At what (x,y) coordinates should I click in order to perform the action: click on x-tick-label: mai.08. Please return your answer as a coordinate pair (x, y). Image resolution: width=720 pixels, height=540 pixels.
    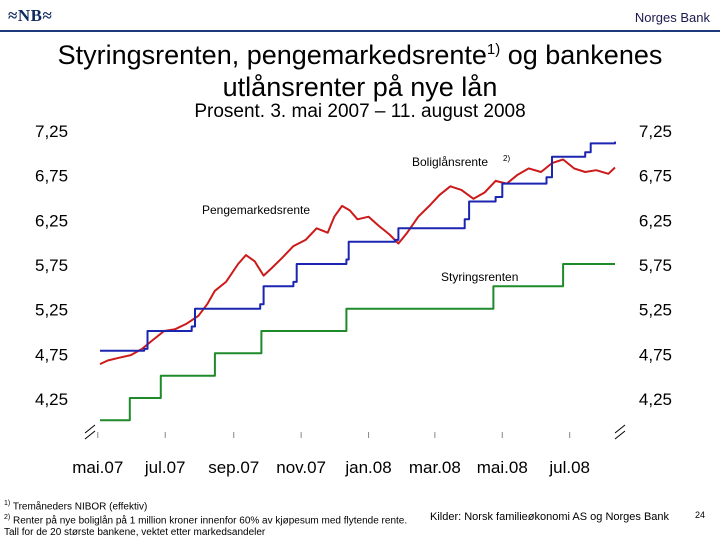
    Looking at the image, I should click on (502, 467).